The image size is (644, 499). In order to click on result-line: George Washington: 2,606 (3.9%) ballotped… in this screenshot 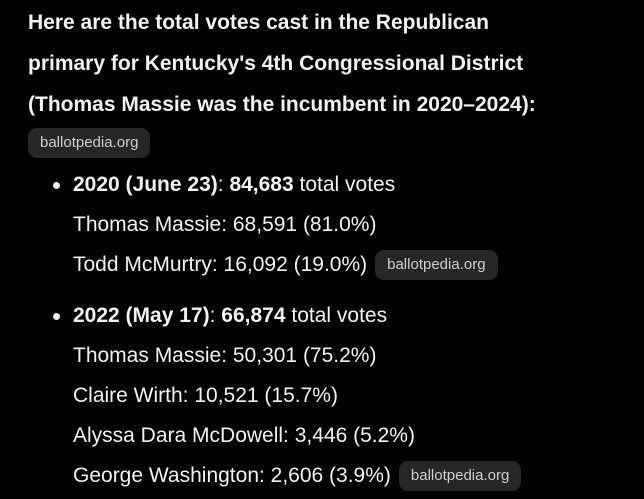, I will do `click(286, 476)`.